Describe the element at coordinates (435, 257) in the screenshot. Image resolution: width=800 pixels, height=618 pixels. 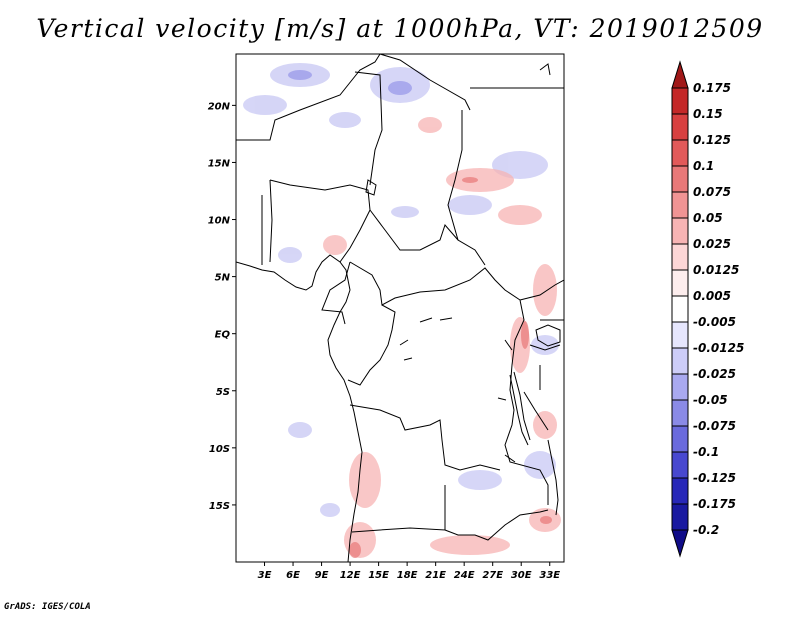
I see `border-car` at that location.